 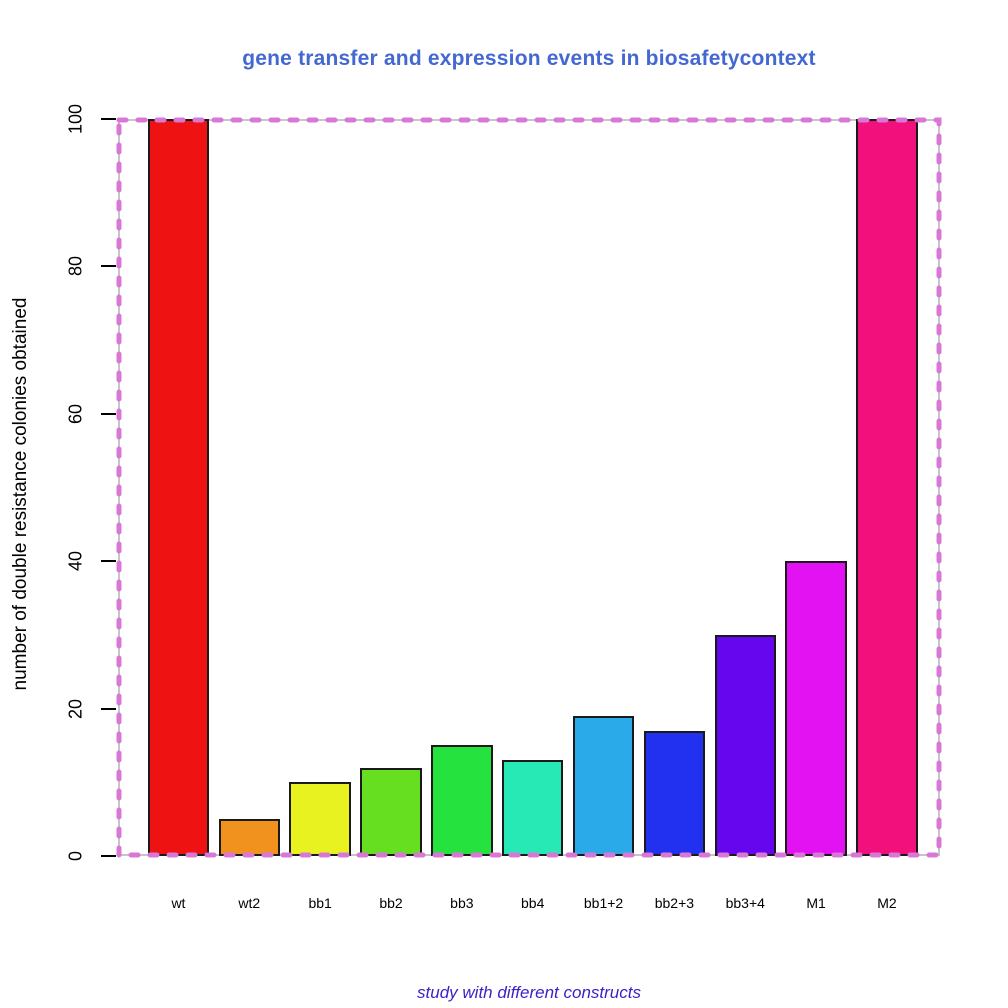 I want to click on bar-bb1+2, so click(x=603, y=785).